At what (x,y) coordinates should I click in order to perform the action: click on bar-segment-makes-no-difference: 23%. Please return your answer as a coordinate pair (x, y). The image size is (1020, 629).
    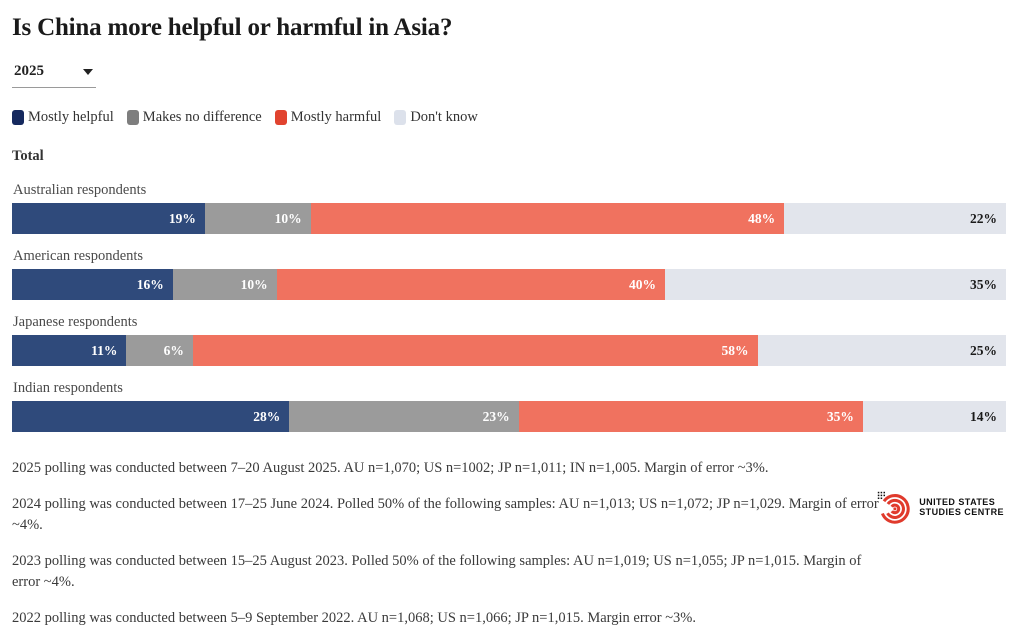
    Looking at the image, I should click on (404, 416).